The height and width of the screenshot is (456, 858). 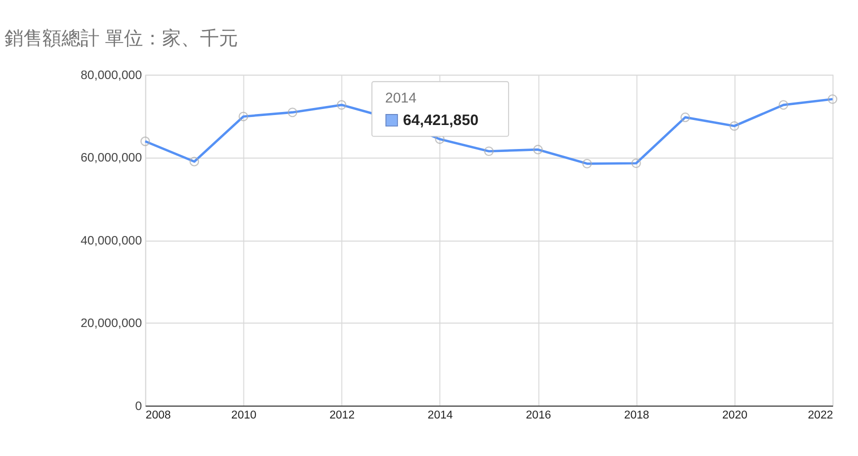 What do you see at coordinates (158, 415) in the screenshot?
I see `x-tick-label: 2008` at bounding box center [158, 415].